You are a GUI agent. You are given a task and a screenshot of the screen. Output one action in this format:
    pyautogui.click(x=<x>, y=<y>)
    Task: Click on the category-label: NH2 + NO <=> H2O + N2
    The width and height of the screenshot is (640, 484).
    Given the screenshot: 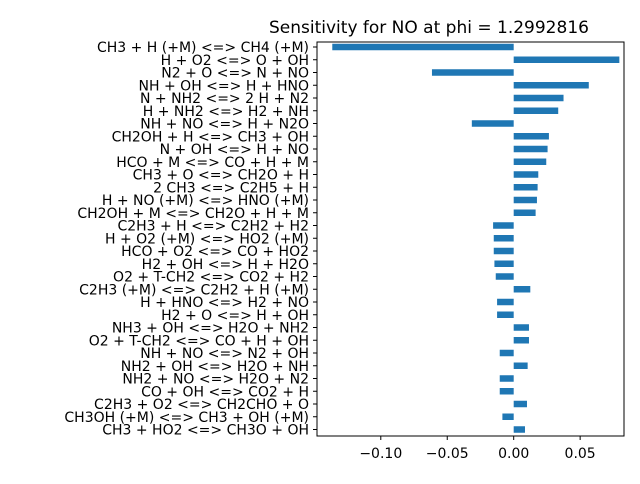 What is the action you would take?
    pyautogui.click(x=215, y=380)
    